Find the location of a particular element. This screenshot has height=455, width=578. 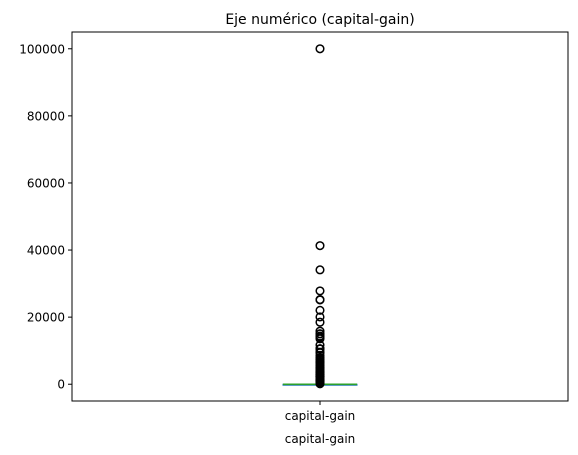

x-axis-label: capital-gain is located at coordinates (320, 439).